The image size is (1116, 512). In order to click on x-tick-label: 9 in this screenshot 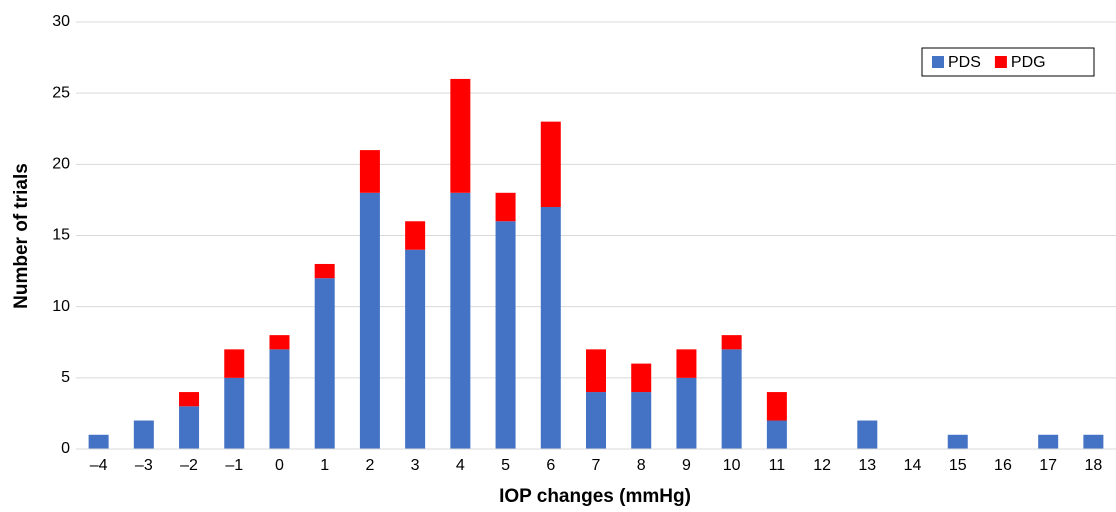, I will do `click(686, 465)`.